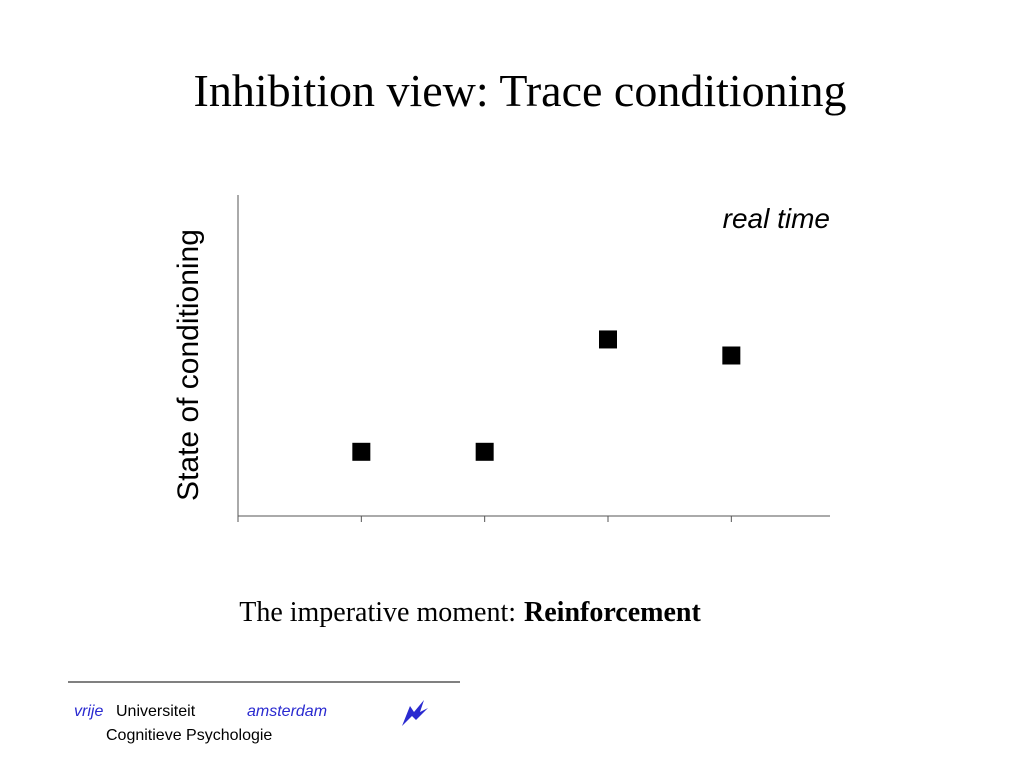 The width and height of the screenshot is (1024, 768). I want to click on footer-vrije: vrije, so click(88, 711).